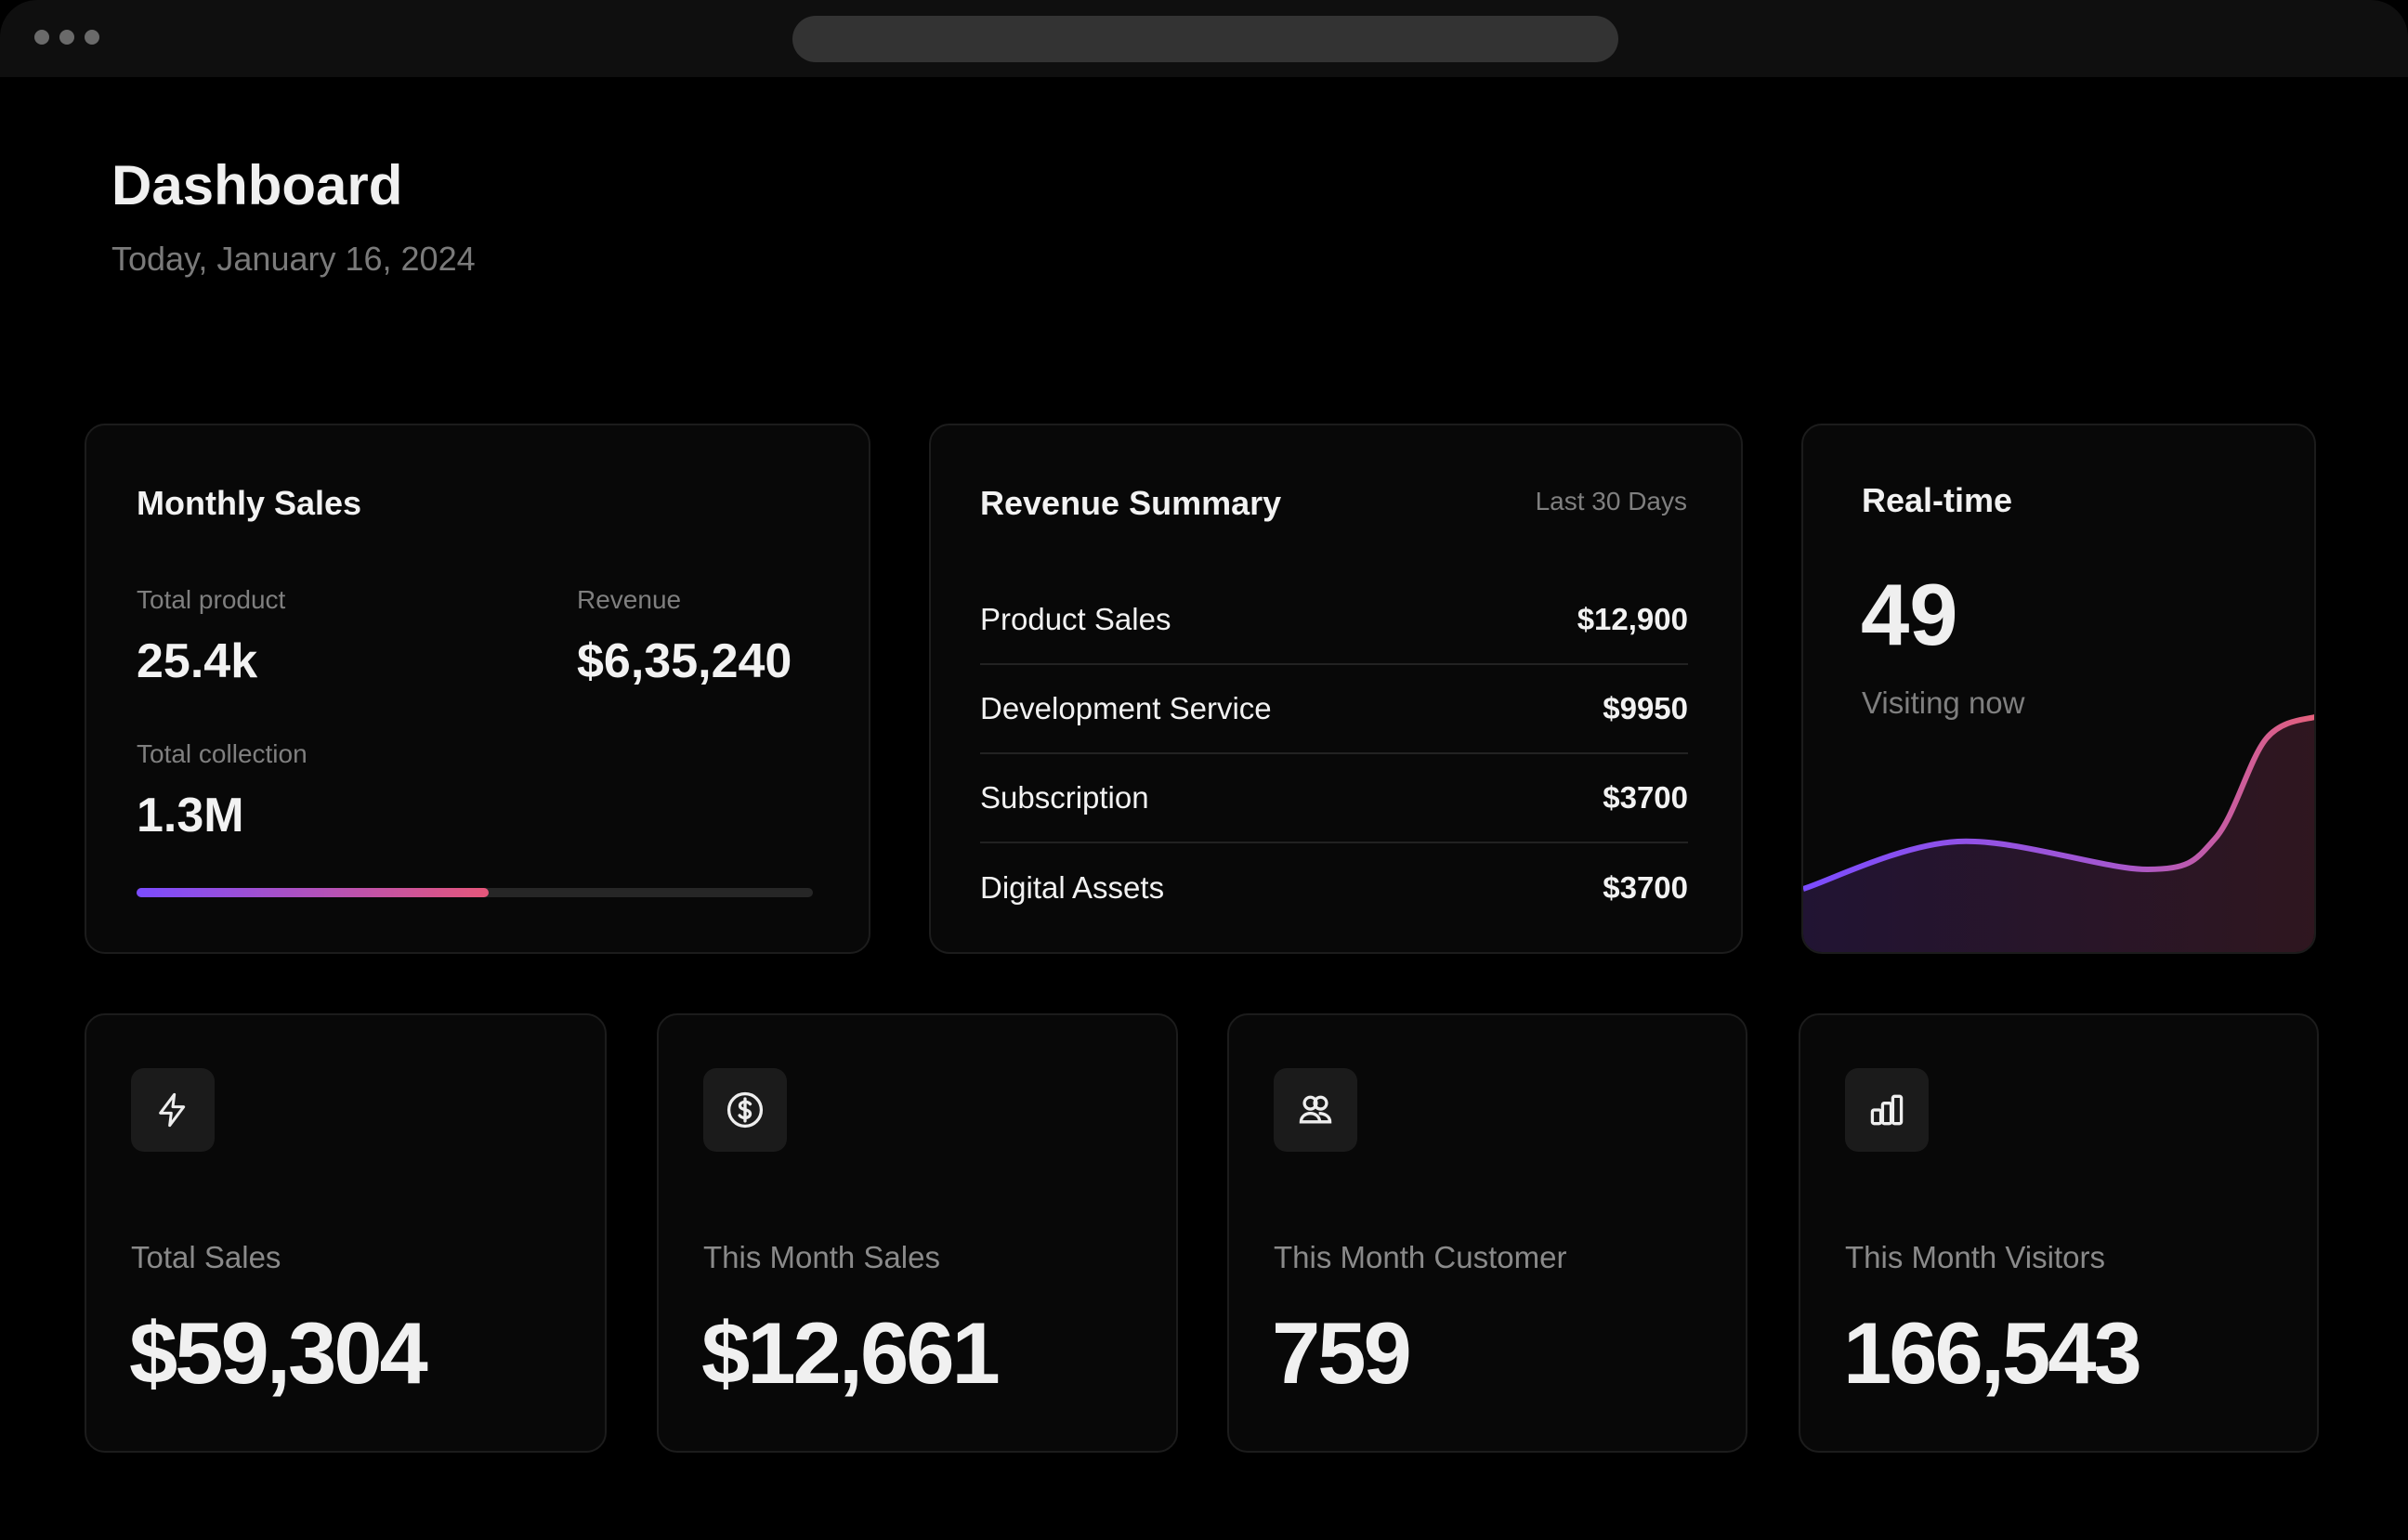  What do you see at coordinates (917, 1233) in the screenshot?
I see `stat-card-month-sales: This Month Sales $12,661` at bounding box center [917, 1233].